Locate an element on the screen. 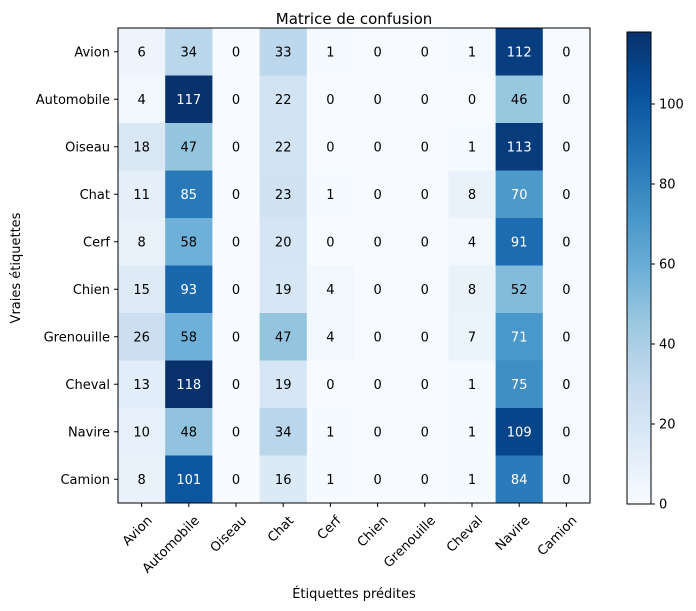  y-tick-label: Chat is located at coordinates (95, 195).